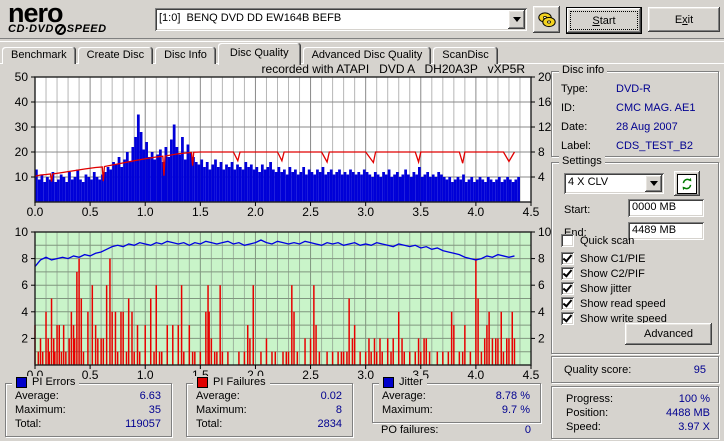 This screenshot has height=441, width=724. What do you see at coordinates (597, 240) in the screenshot?
I see `checkbox-quick-scan: Quick scan` at bounding box center [597, 240].